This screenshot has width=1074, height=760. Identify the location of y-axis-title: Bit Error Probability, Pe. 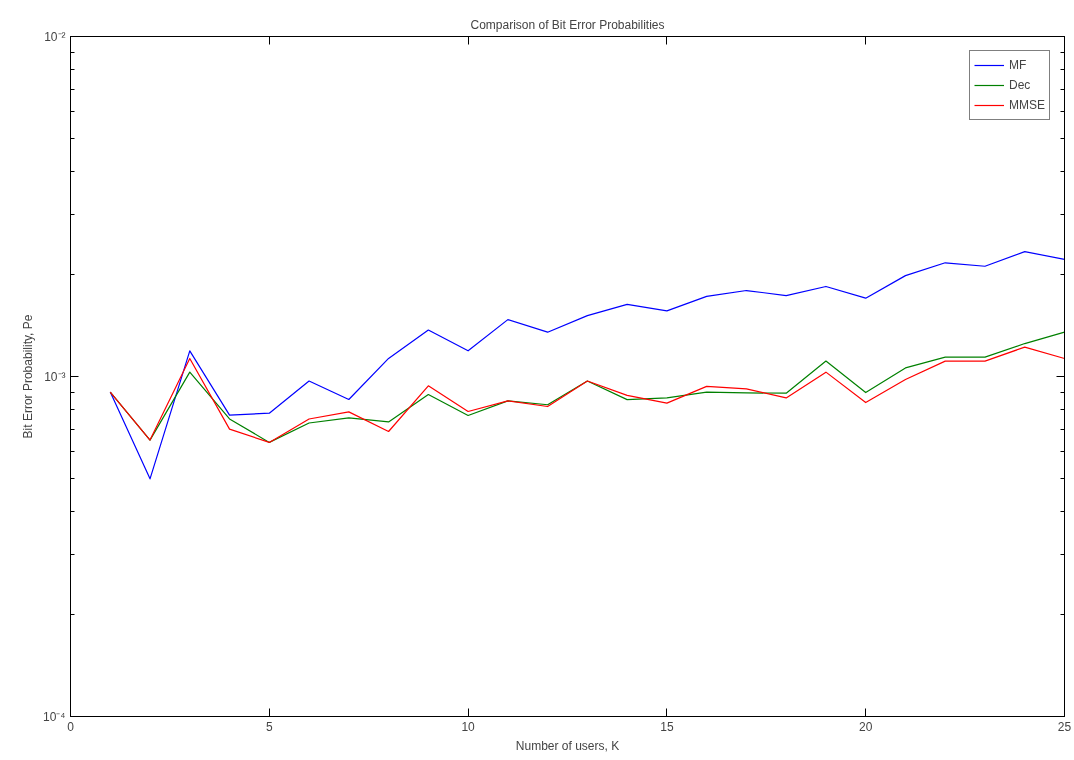
(28, 376).